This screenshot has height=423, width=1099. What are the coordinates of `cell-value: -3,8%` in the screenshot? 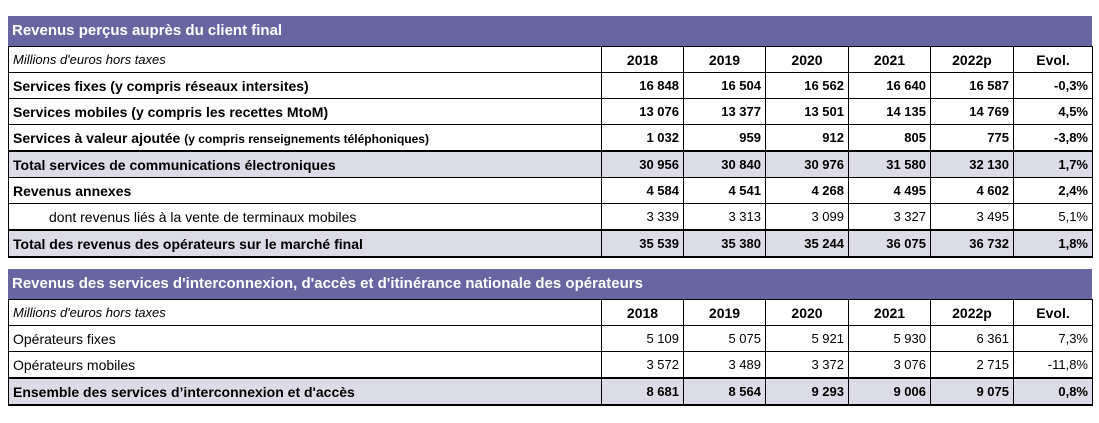 It's located at (1053, 138).